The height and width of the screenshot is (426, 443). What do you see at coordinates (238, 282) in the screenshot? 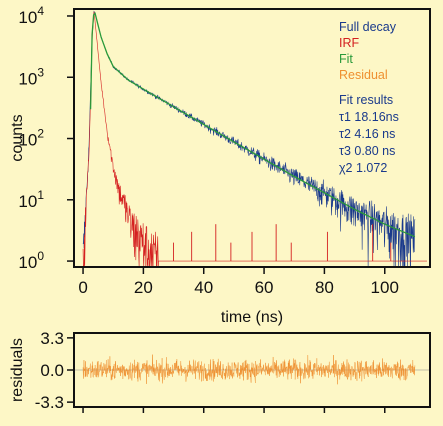
I see `main-x-ticks: 0 20 40 60 80 100` at bounding box center [238, 282].